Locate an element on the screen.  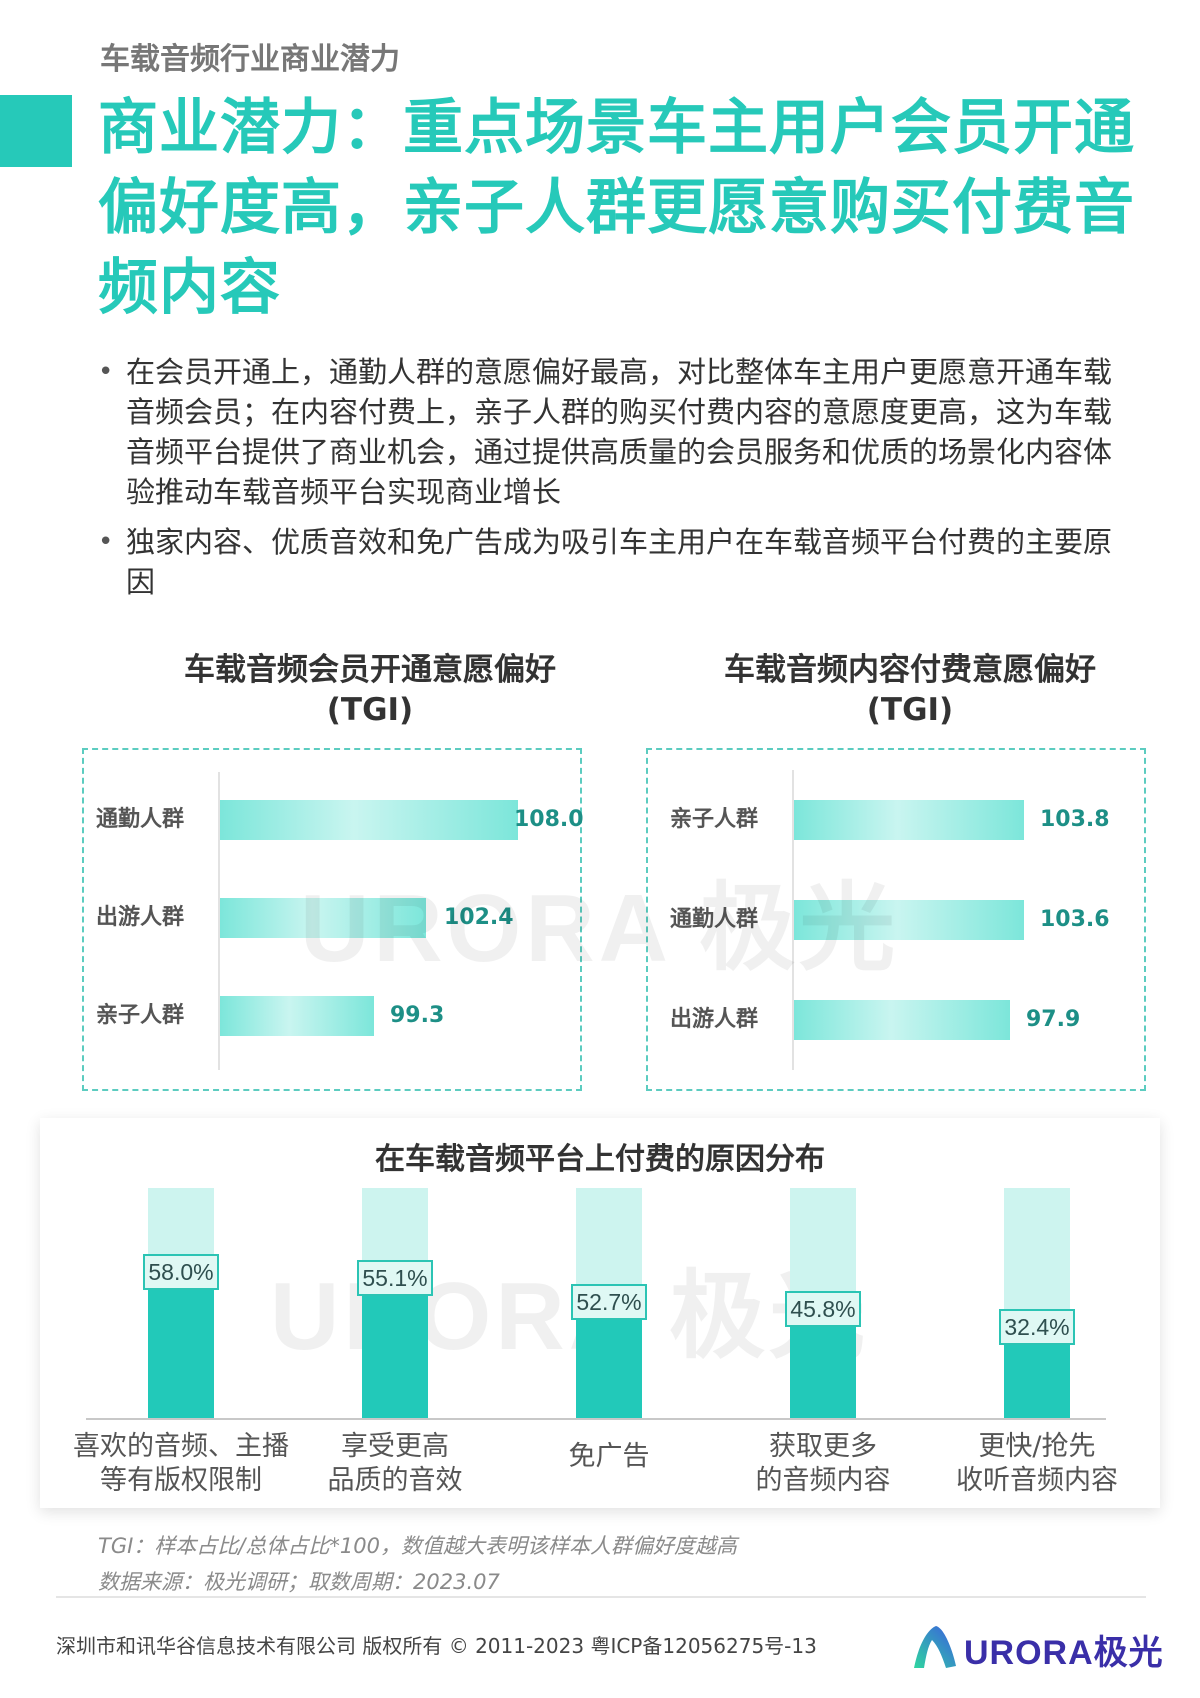
bar-row: 亲子人群 99.3 is located at coordinates (332, 1016).